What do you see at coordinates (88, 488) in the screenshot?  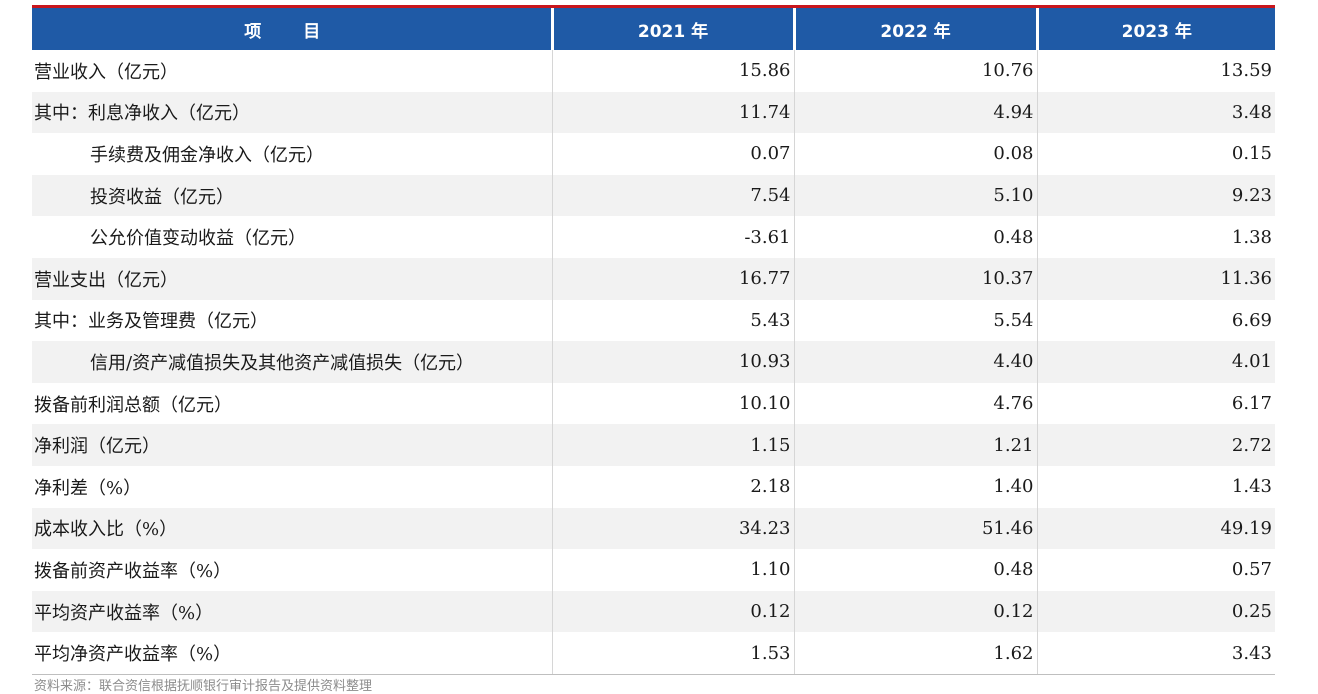 I see `row-label: 净利差（%）` at bounding box center [88, 488].